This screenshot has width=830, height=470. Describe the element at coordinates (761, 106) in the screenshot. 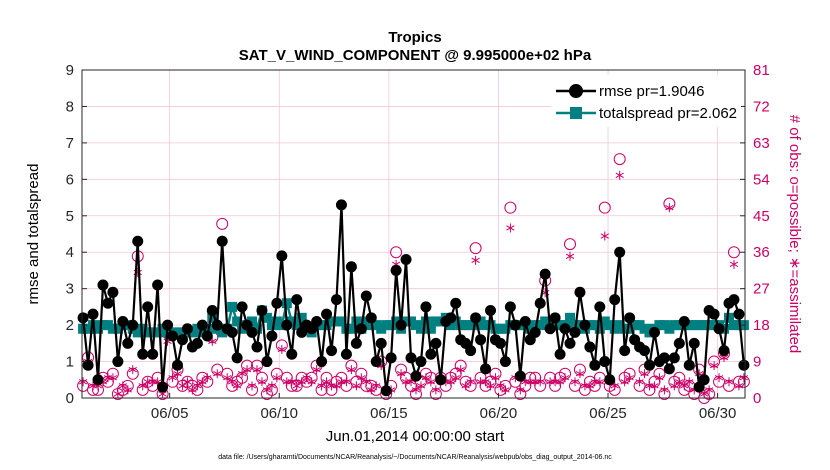

I see `y-right-tick-label: 72` at that location.